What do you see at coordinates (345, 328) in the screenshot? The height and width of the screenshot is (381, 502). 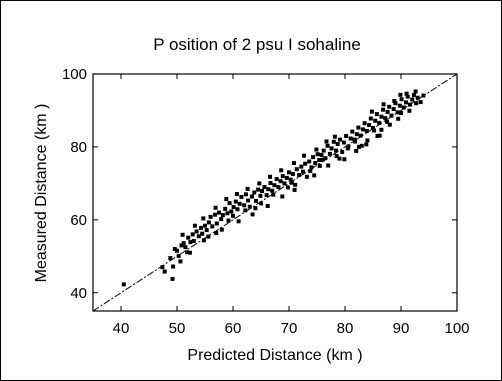 I see `x-tick-label: 80` at bounding box center [345, 328].